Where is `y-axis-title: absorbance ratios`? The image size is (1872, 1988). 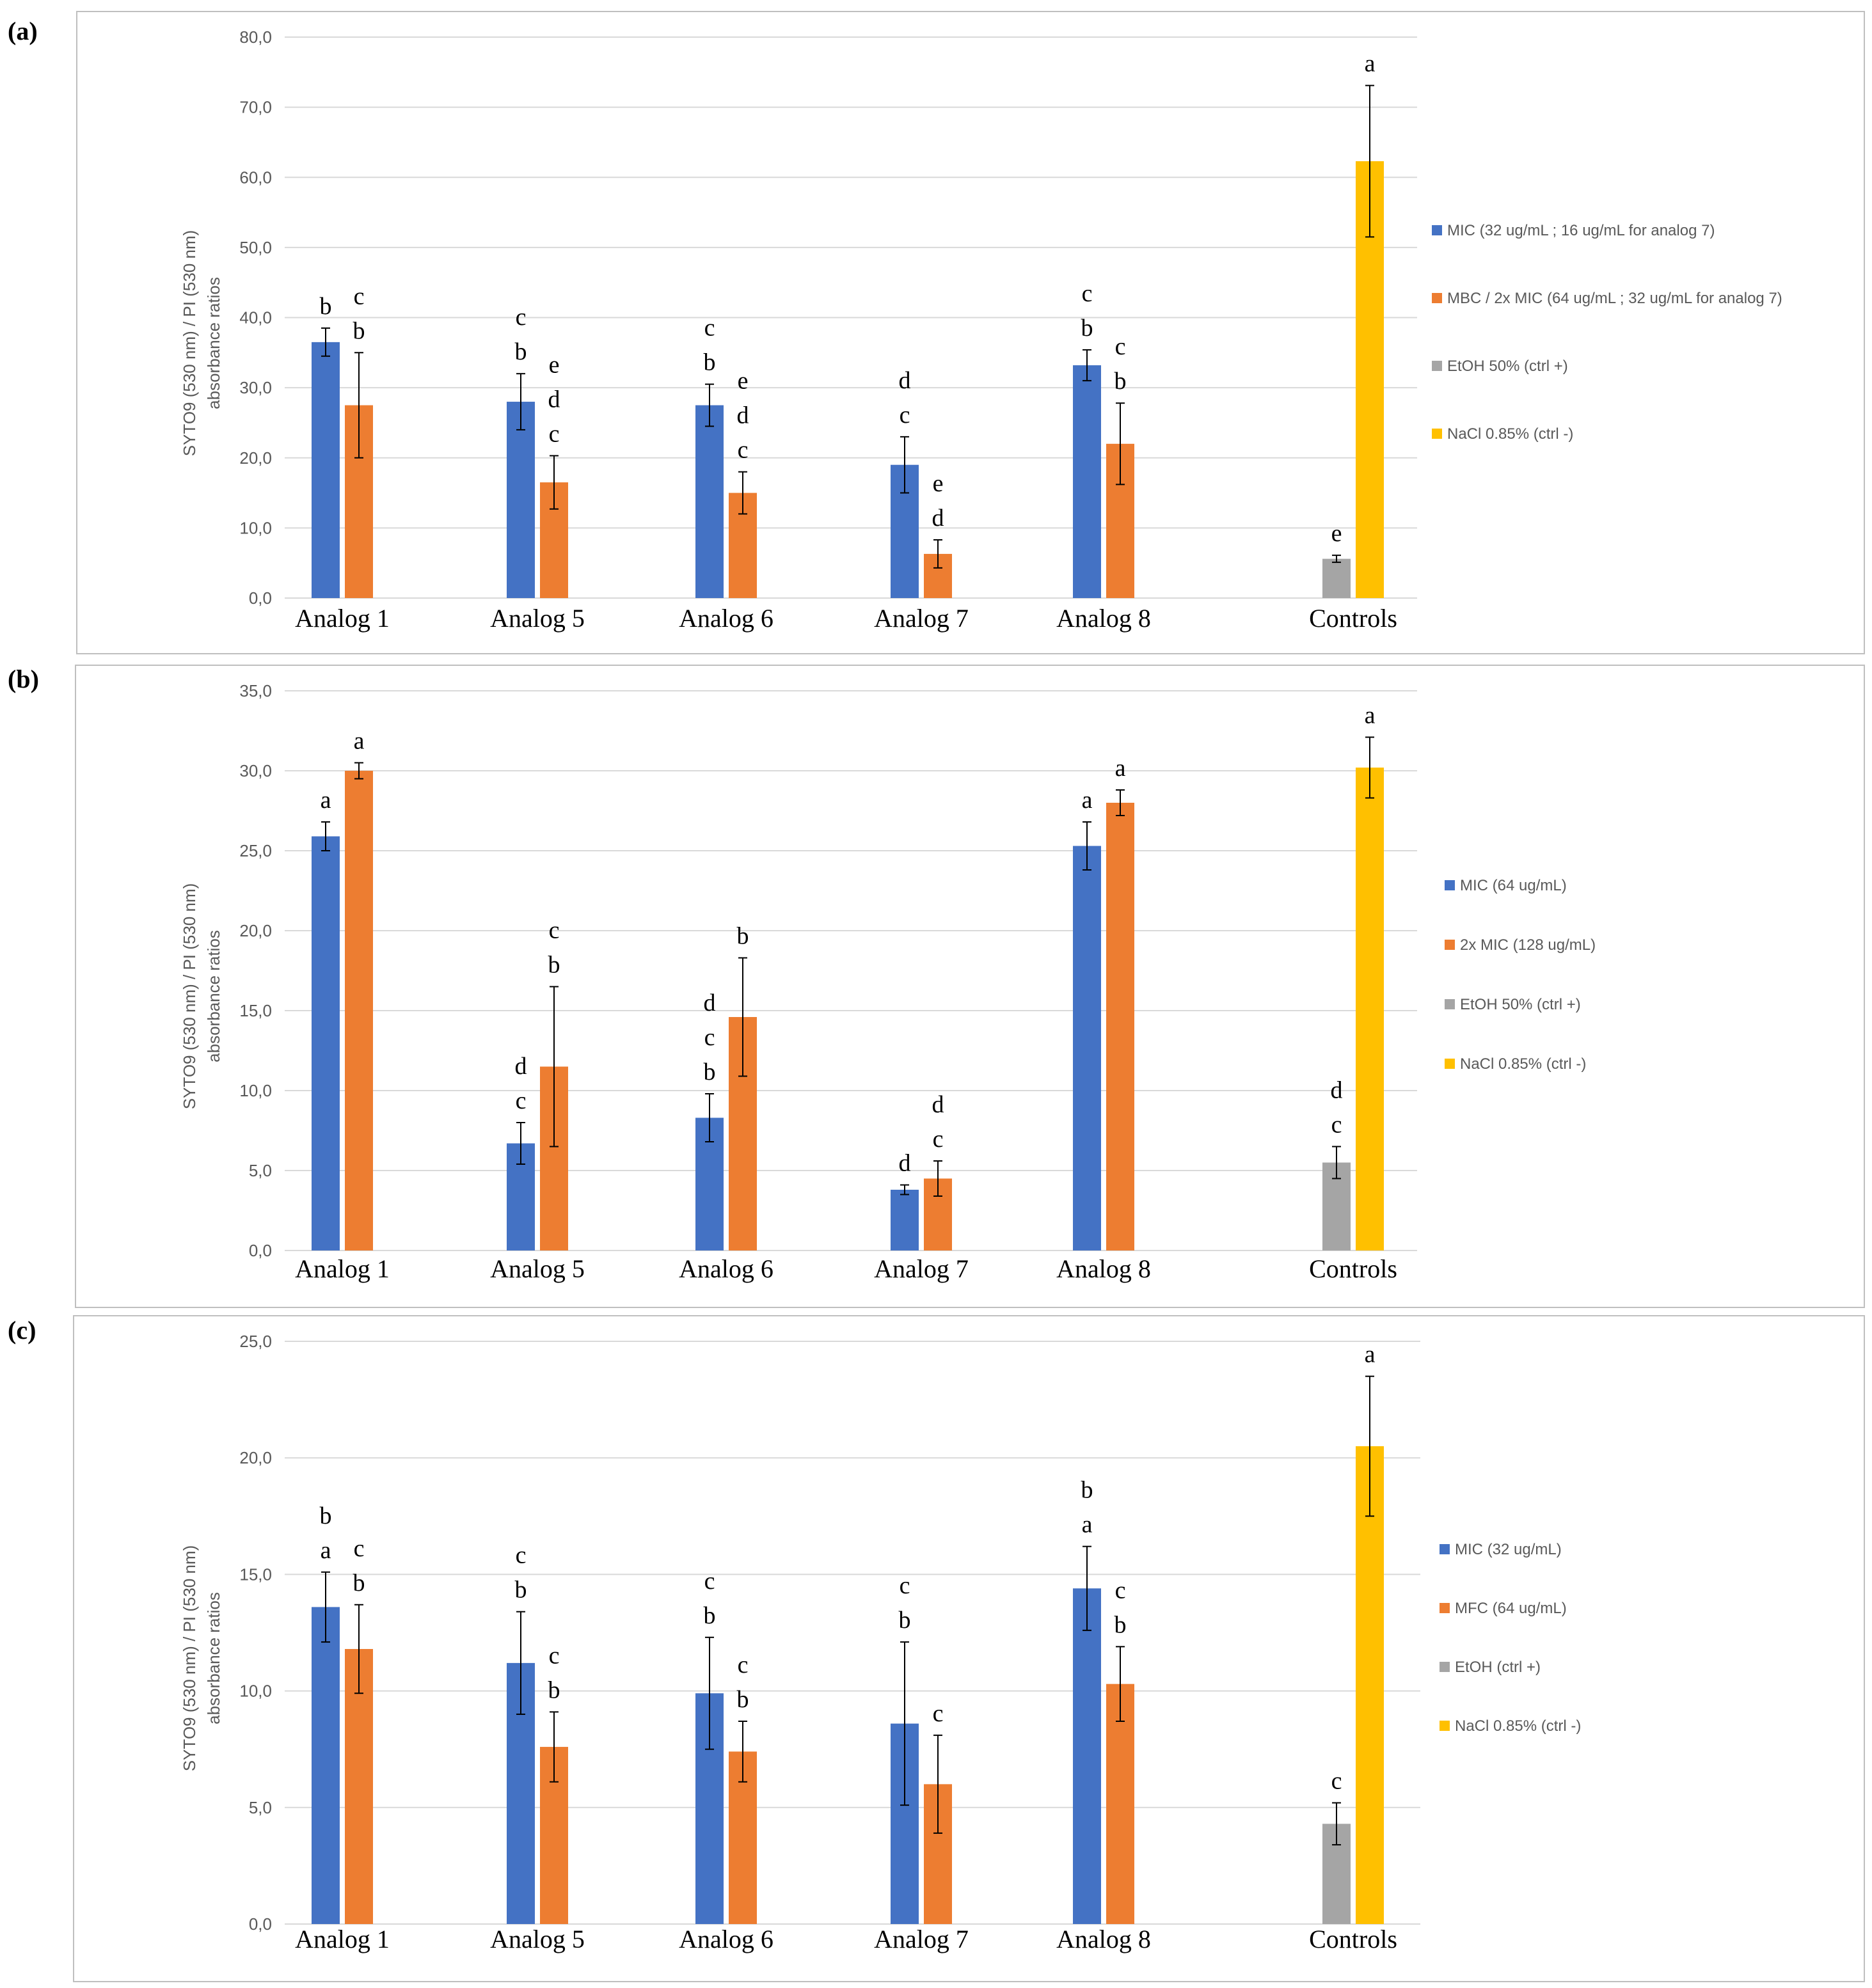
y-axis-title: absorbance ratios is located at coordinates (213, 1658).